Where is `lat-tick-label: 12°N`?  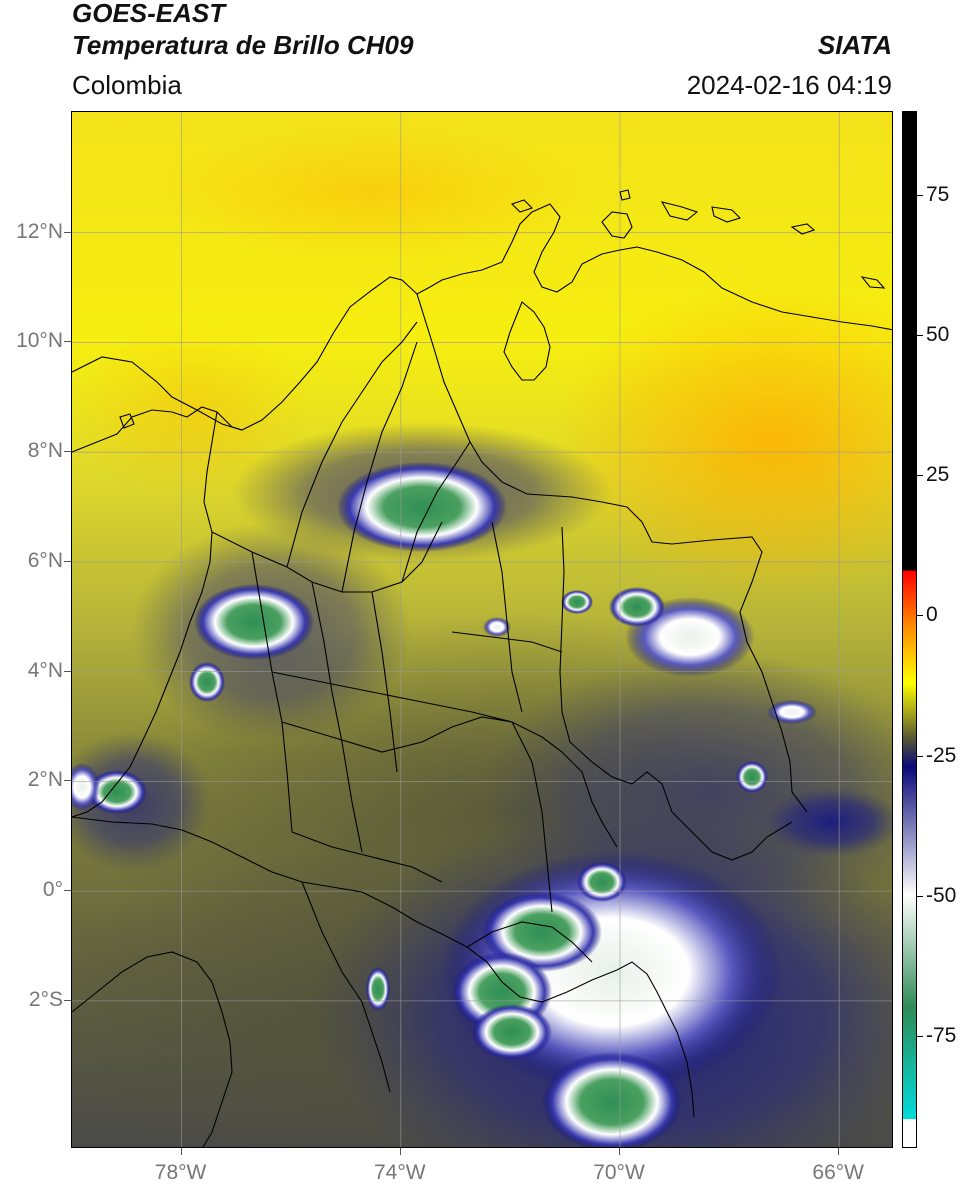 lat-tick-label: 12°N is located at coordinates (39, 231).